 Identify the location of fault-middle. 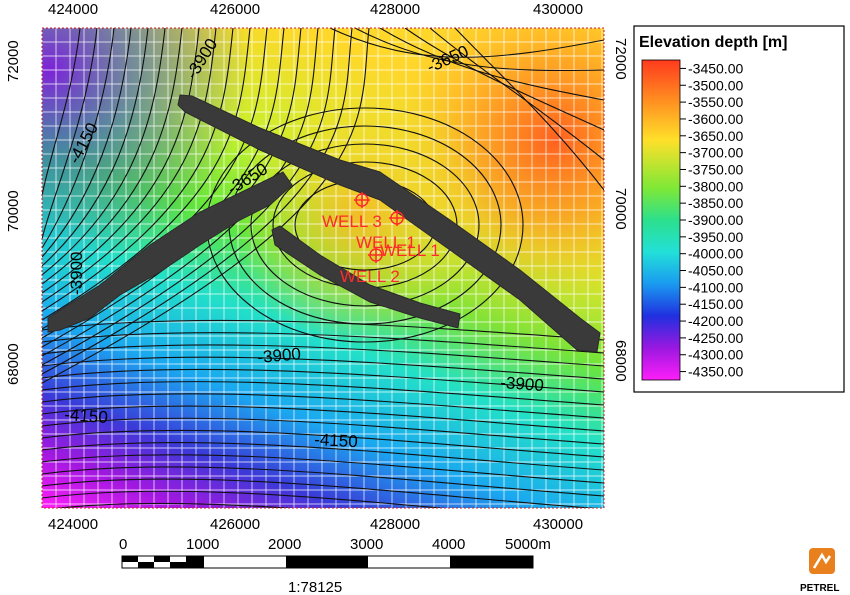
(366, 277).